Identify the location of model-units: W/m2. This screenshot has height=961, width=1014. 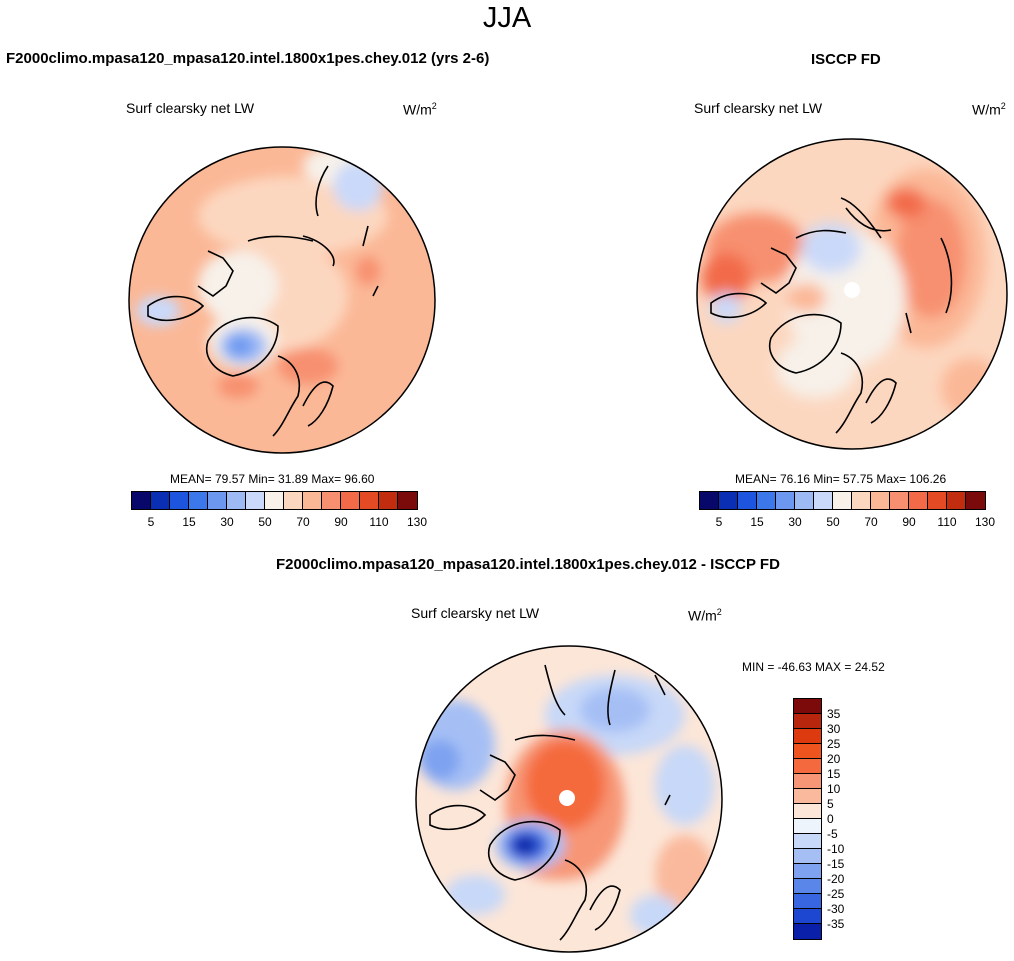
(420, 109).